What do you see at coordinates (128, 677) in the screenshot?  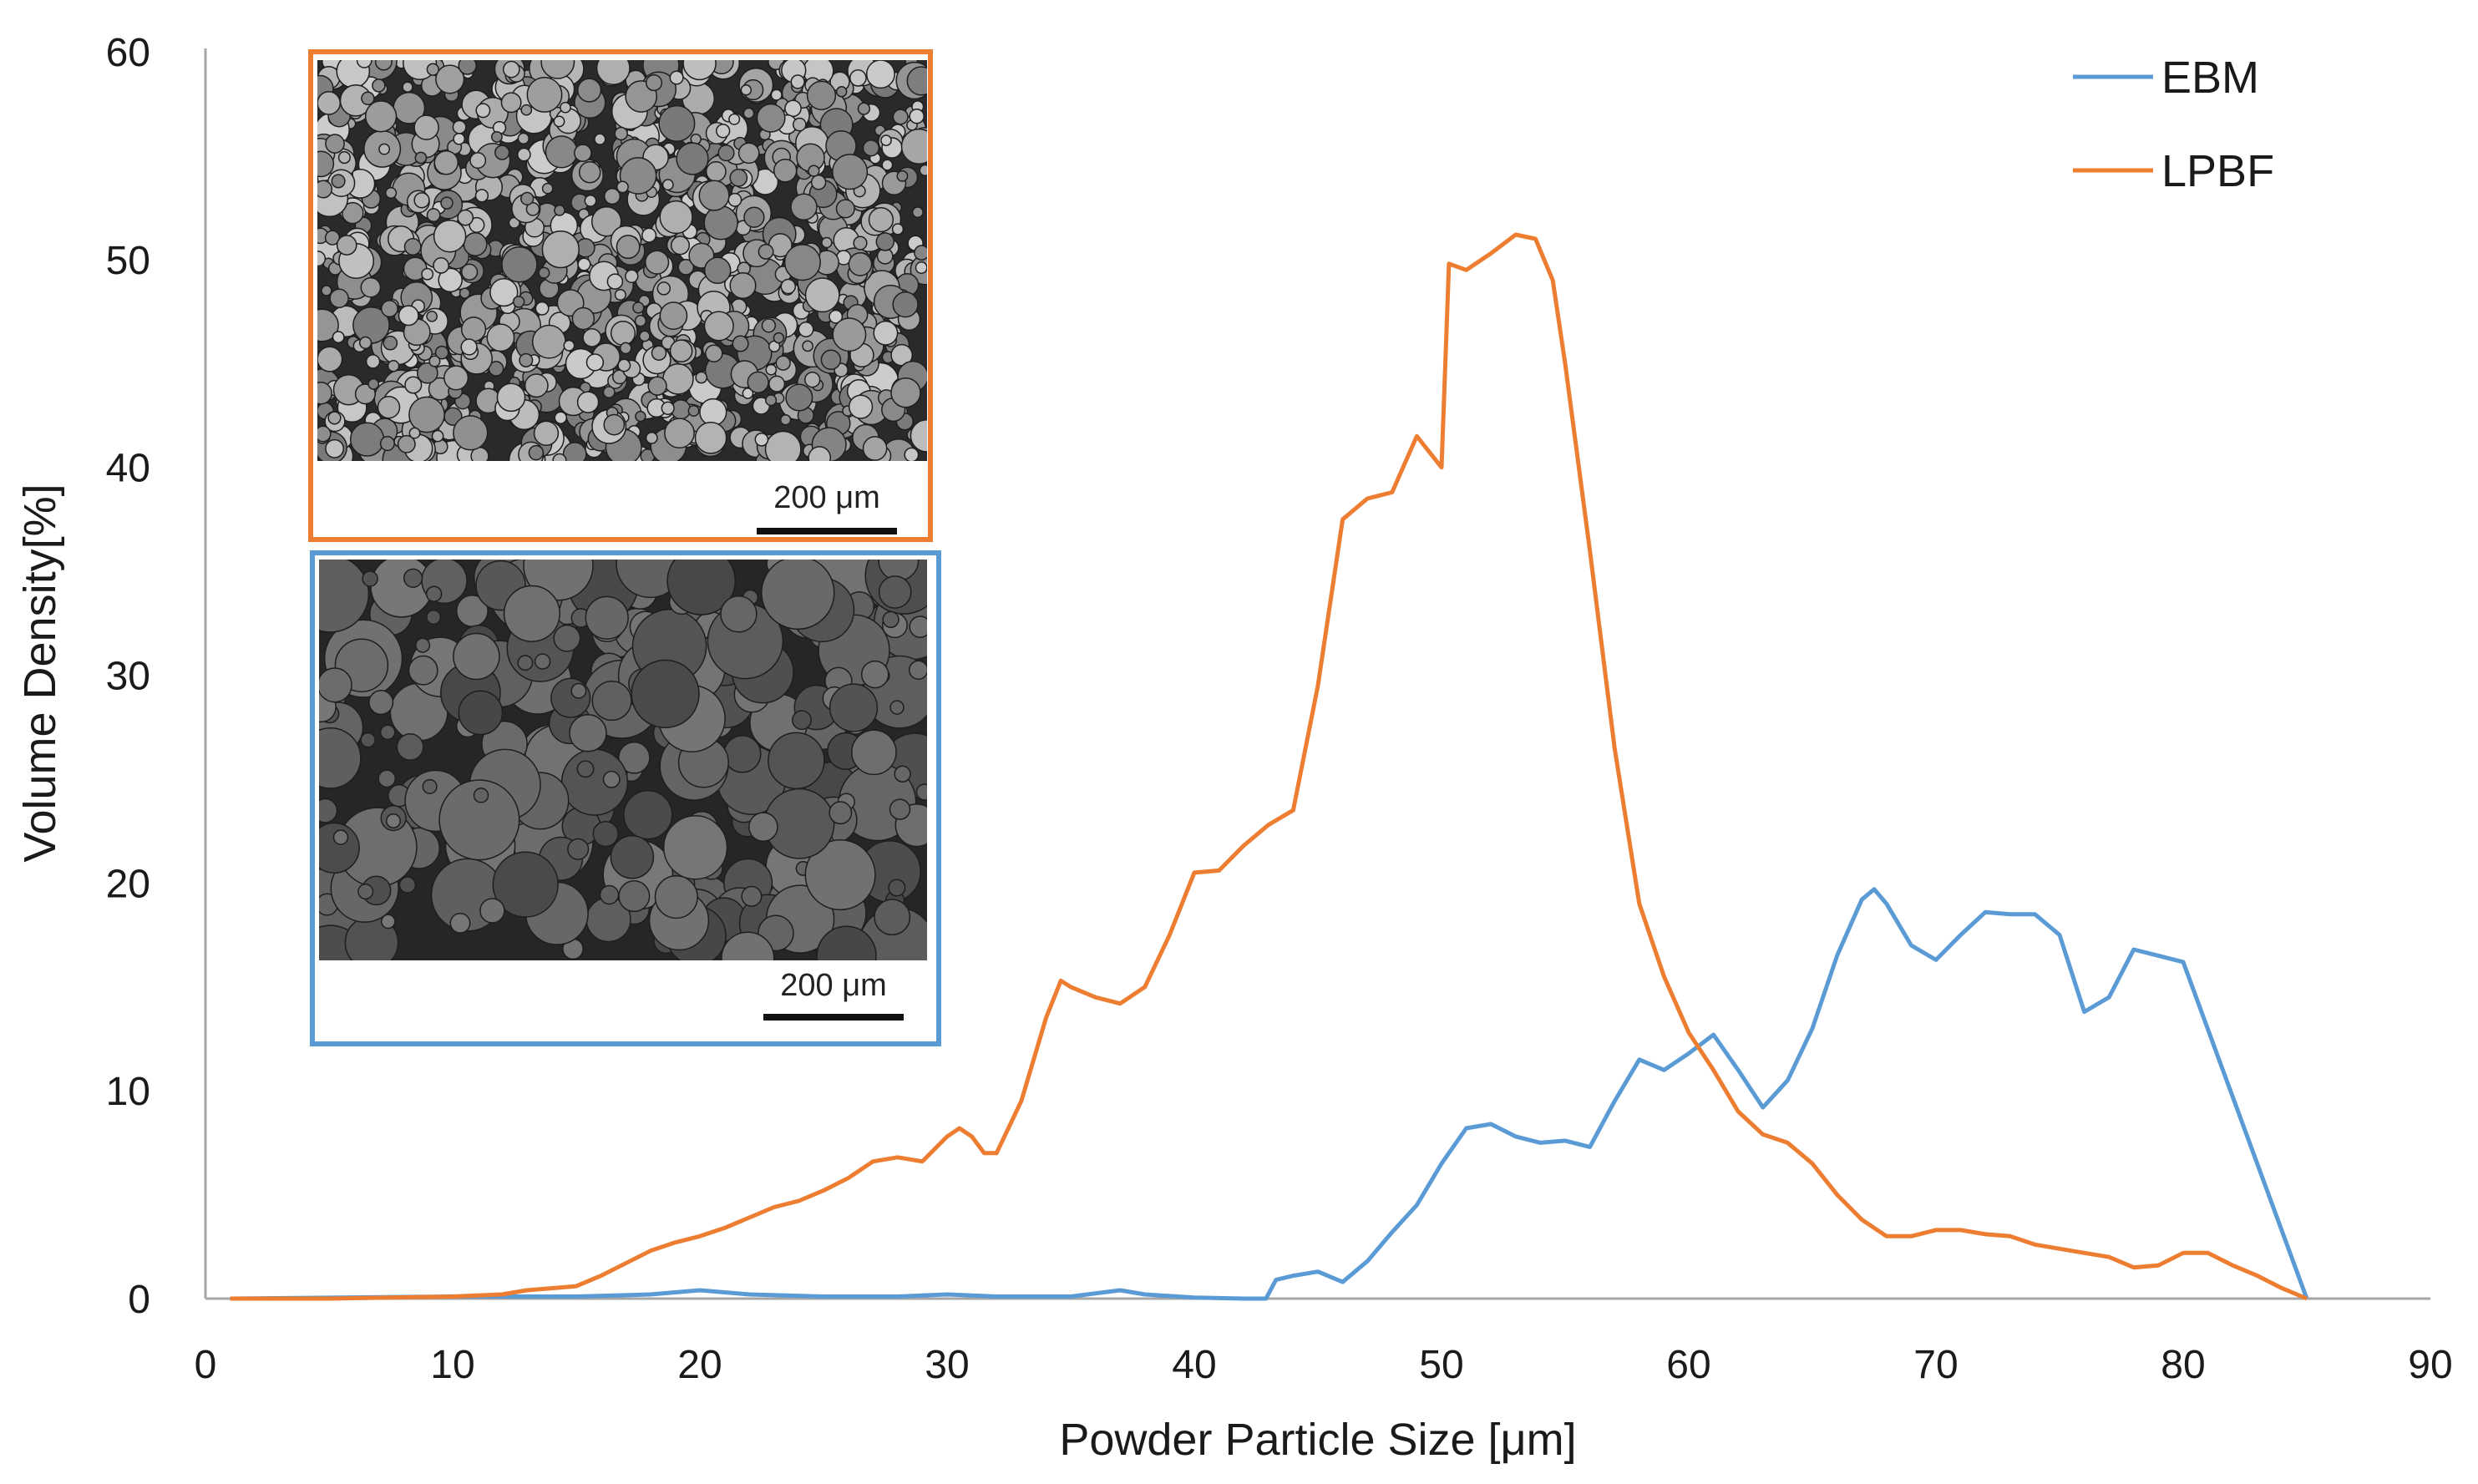 I see `y-tick-label: 30` at bounding box center [128, 677].